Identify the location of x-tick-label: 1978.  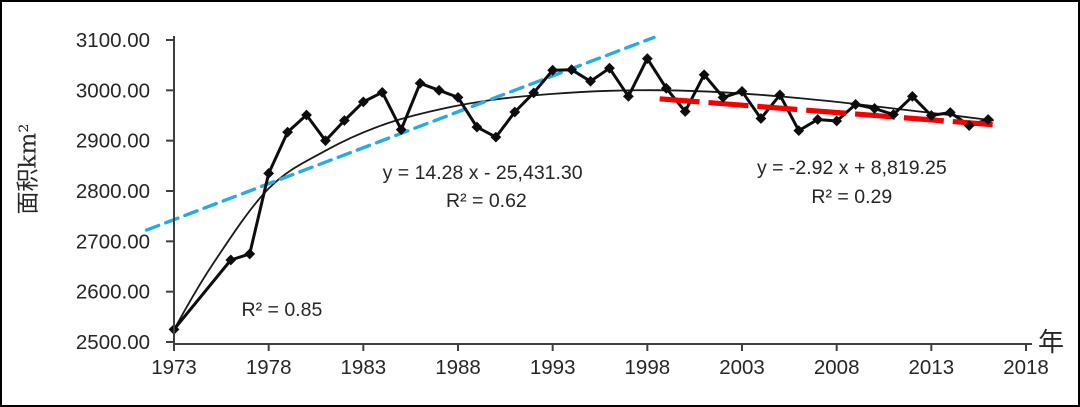
(269, 367).